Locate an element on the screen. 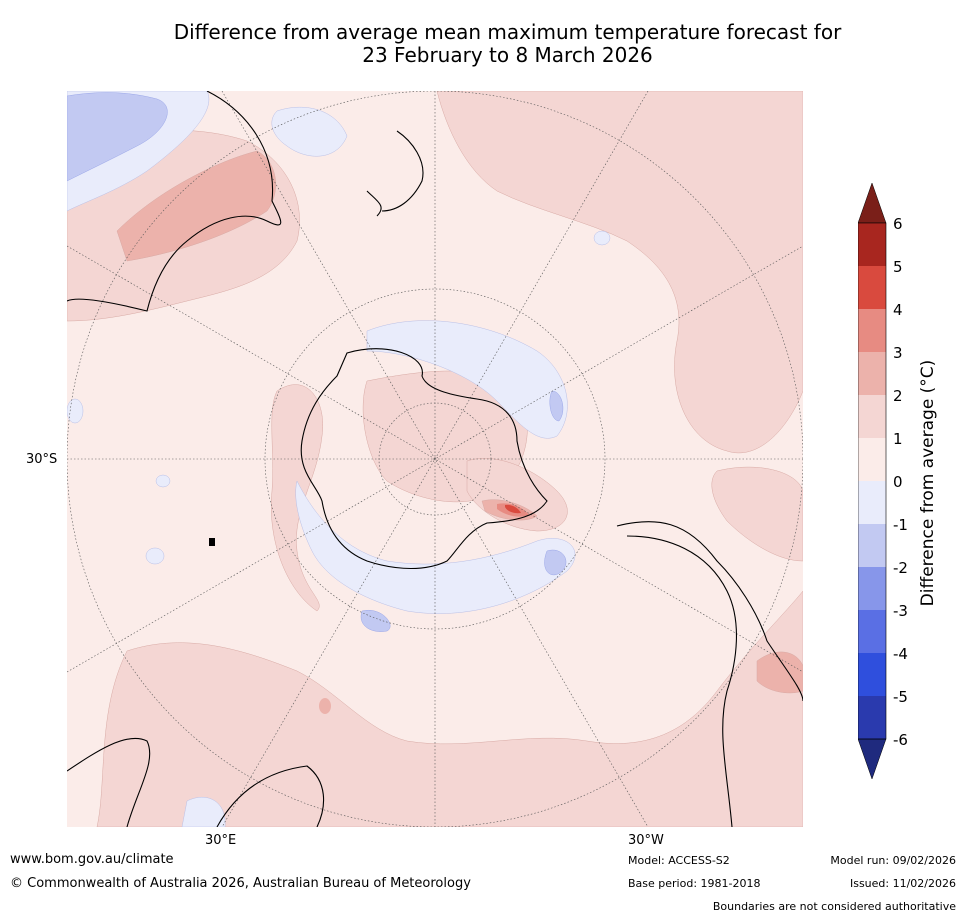 The width and height of the screenshot is (965, 919). lon-label-30e: 30°E is located at coordinates (221, 840).